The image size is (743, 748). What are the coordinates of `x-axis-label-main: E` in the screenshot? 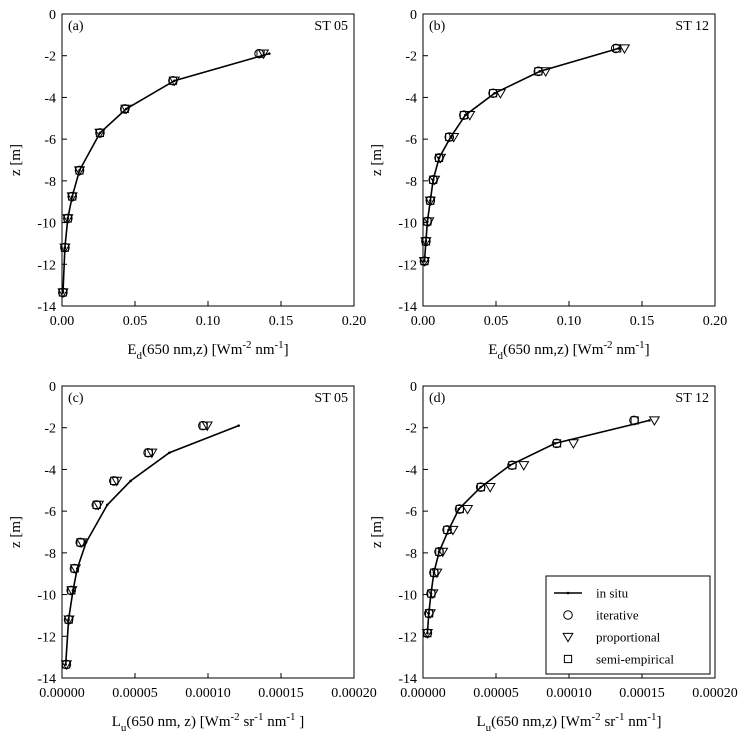 It's located at (492, 350).